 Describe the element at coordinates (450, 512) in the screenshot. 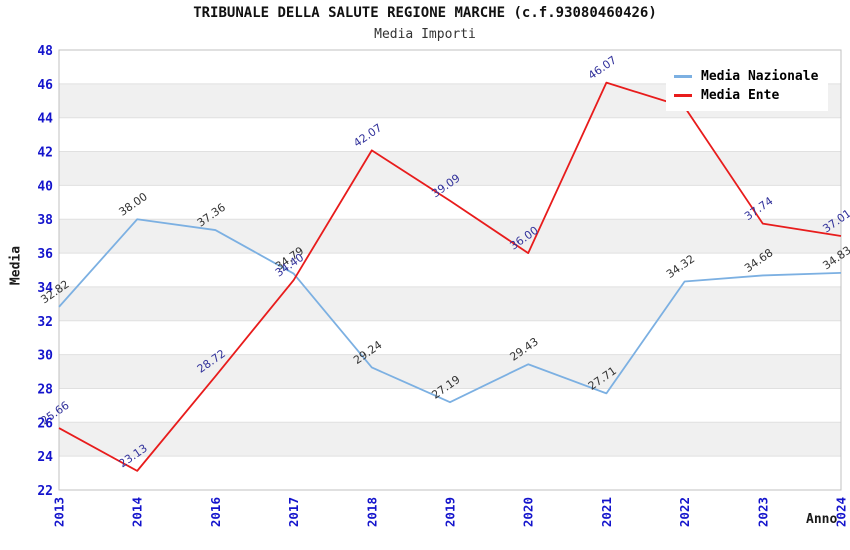

I see `x-tick-label: 2019` at that location.